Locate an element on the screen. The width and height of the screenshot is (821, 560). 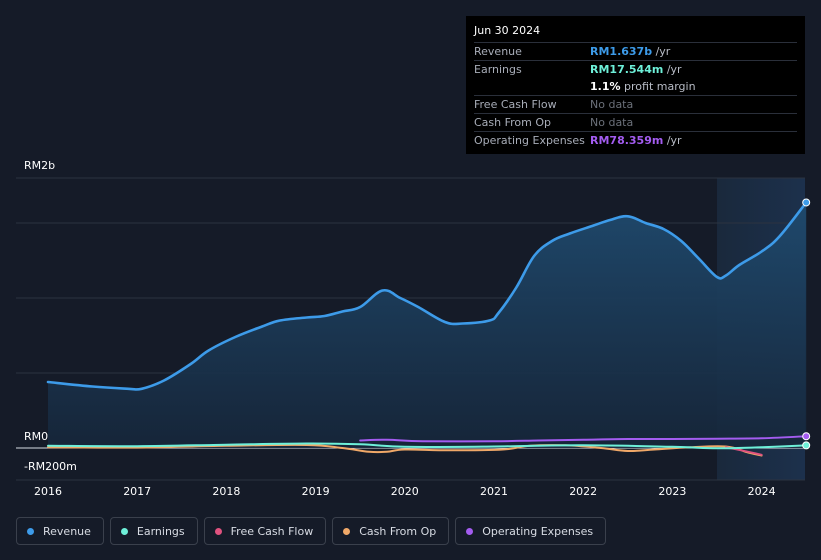
legend-revenue: Revenue is located at coordinates (60, 531).